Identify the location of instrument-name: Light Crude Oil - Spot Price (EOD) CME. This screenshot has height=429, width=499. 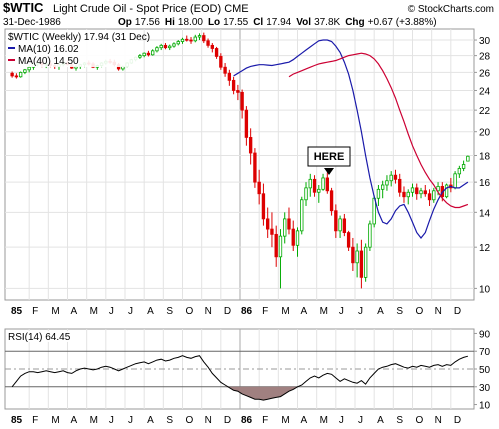
(151, 9).